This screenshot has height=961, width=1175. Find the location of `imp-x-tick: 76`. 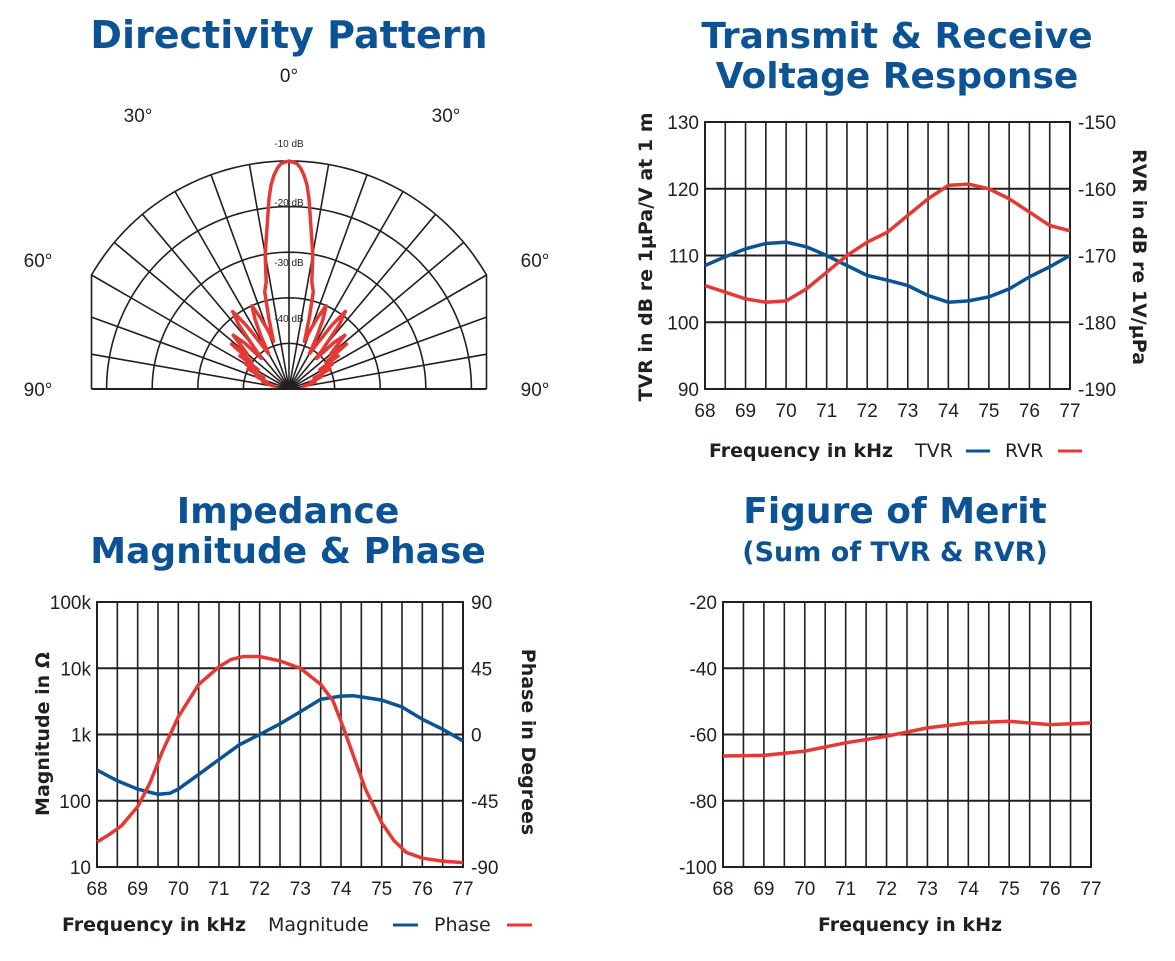

imp-x-tick: 76 is located at coordinates (422, 889).